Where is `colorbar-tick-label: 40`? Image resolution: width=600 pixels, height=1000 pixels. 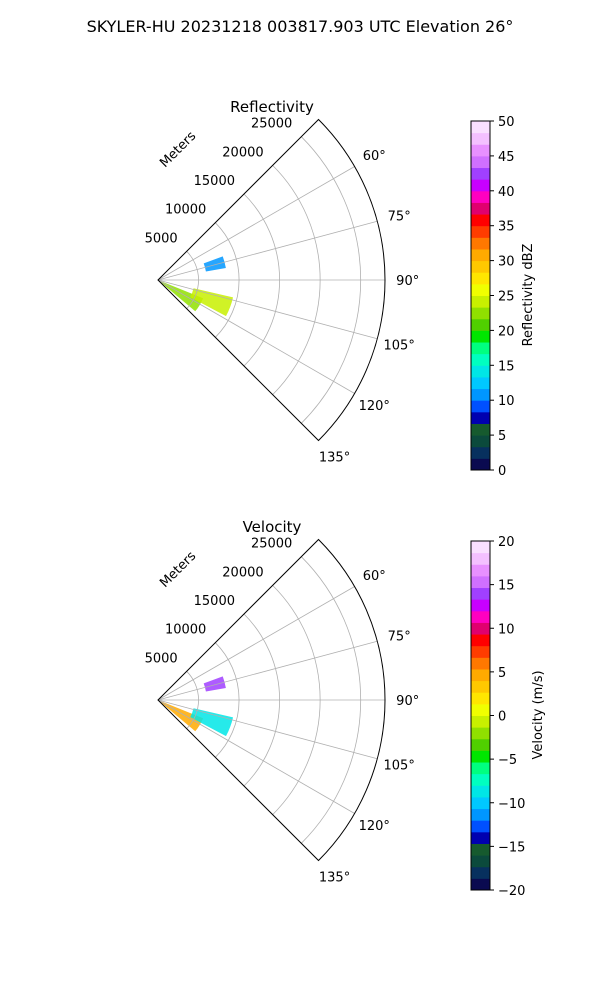
colorbar-tick-label: 40 is located at coordinates (506, 192).